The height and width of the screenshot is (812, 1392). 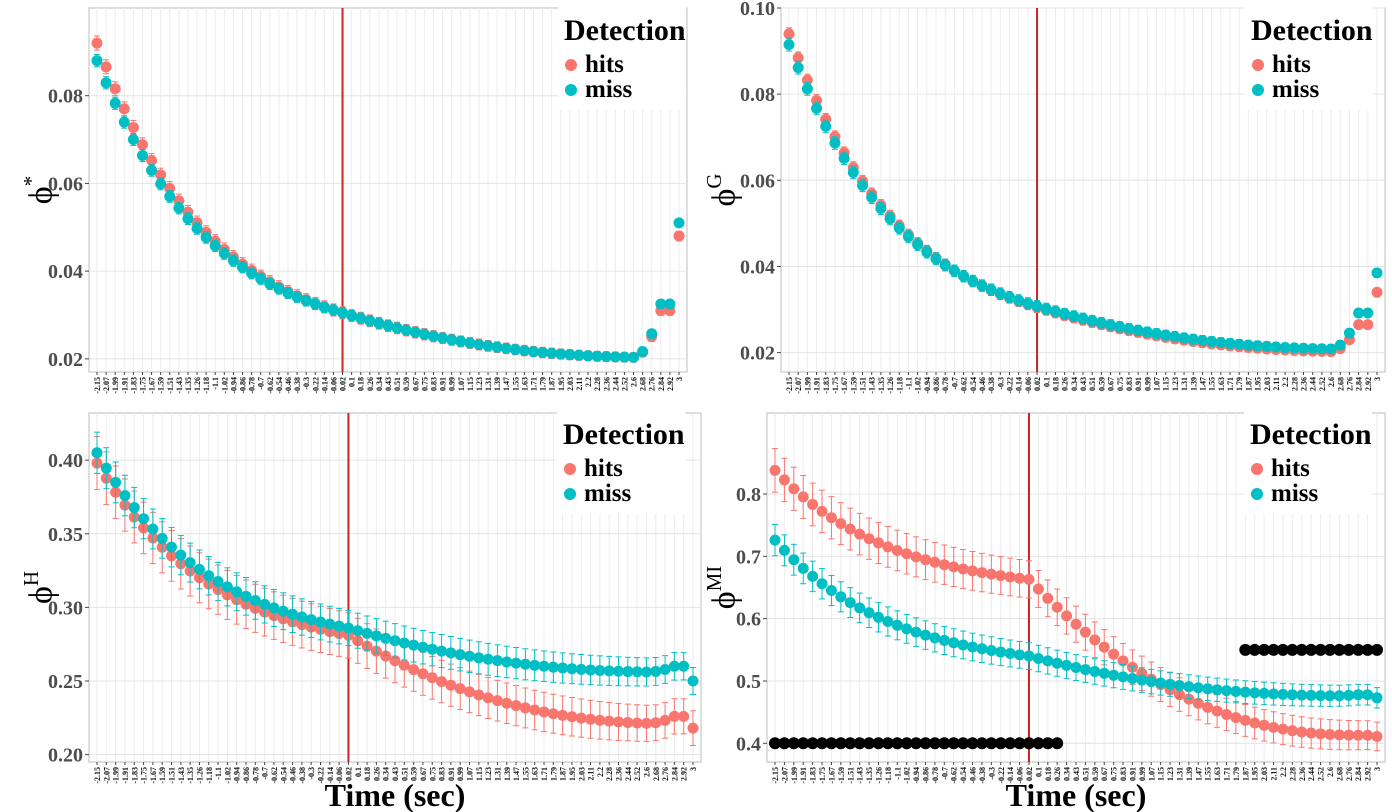 What do you see at coordinates (1157, 384) in the screenshot?
I see `x-tick-label: 1.07` at bounding box center [1157, 384].